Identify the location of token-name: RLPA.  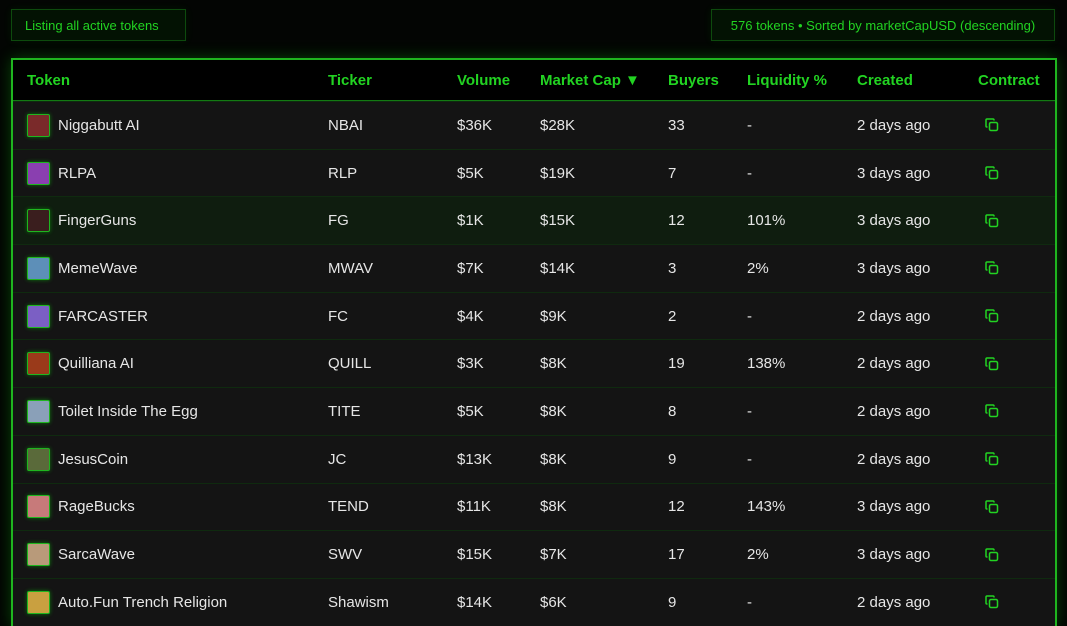
(77, 173).